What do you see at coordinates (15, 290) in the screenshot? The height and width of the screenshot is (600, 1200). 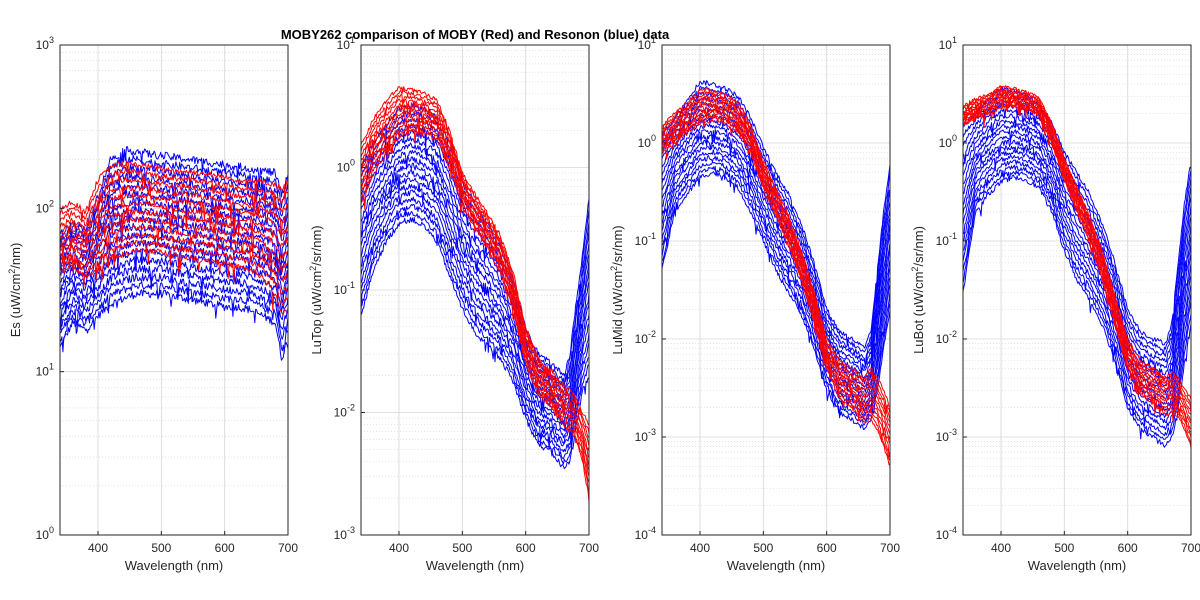 I see `y-axis-label: Es (uW/cm2/nm)` at bounding box center [15, 290].